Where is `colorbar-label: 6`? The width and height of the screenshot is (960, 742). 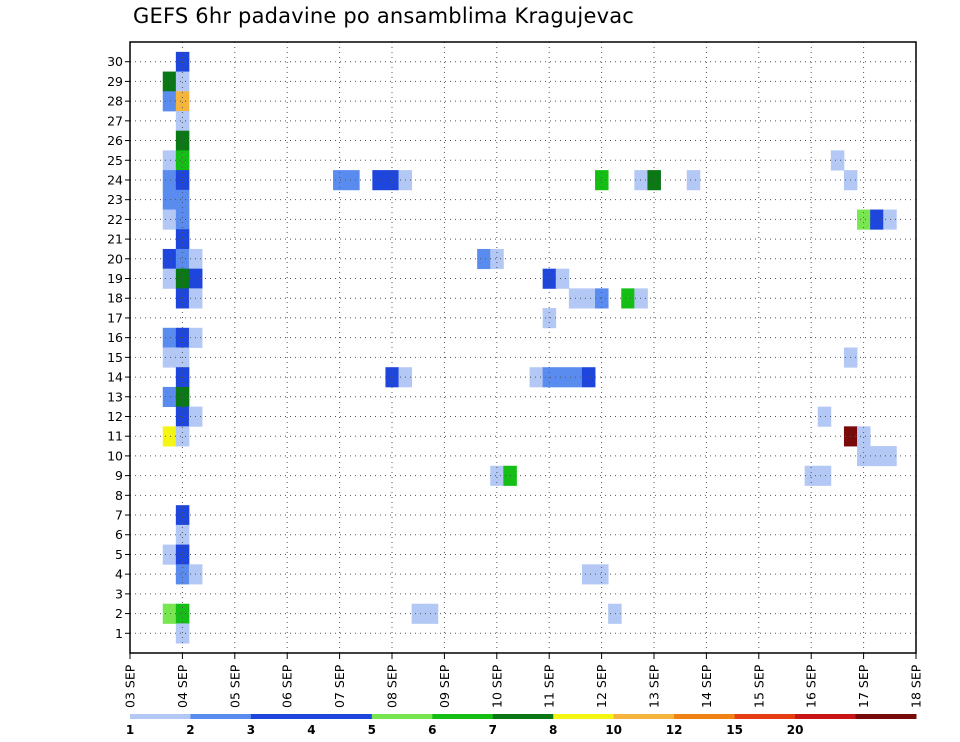
colorbar-label: 6 is located at coordinates (432, 730).